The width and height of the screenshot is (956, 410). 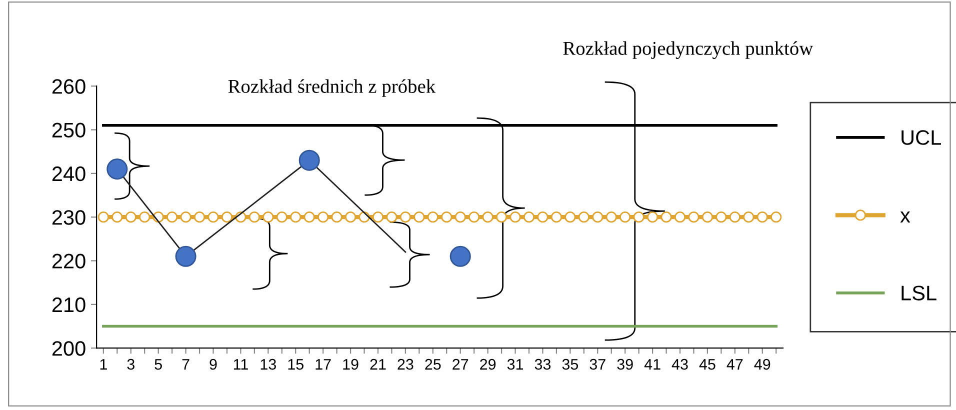 What do you see at coordinates (158, 364) in the screenshot?
I see `x-tick-label: 5` at bounding box center [158, 364].